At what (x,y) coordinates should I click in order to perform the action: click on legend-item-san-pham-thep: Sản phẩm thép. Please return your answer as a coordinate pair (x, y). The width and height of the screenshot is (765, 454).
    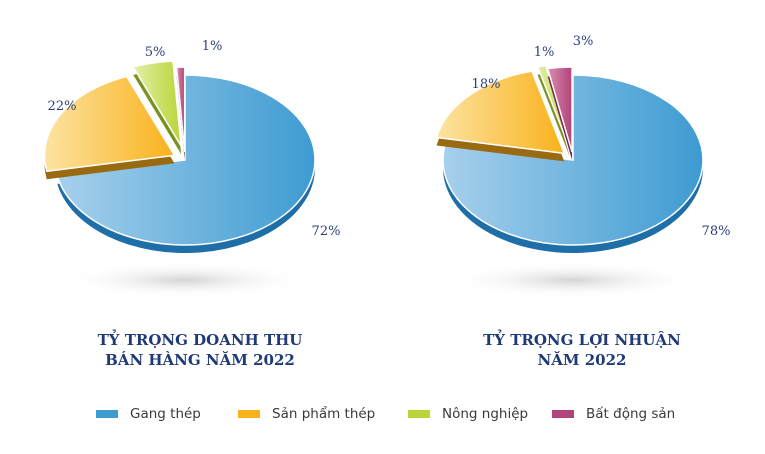
    Looking at the image, I should click on (306, 414).